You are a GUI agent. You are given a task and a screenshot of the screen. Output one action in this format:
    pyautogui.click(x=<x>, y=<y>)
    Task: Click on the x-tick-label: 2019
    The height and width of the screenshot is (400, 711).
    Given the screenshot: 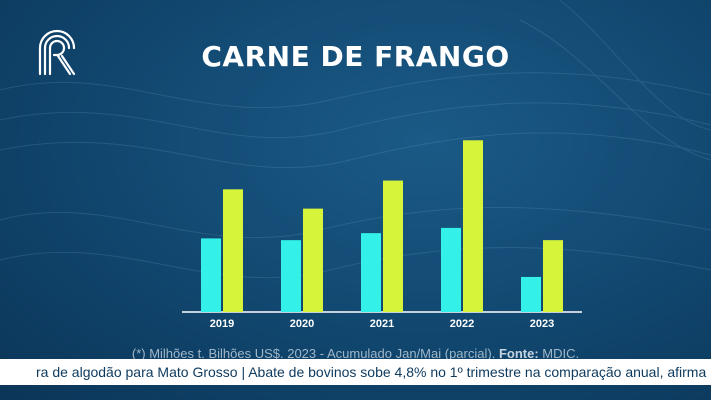 What is the action you would take?
    pyautogui.click(x=222, y=324)
    